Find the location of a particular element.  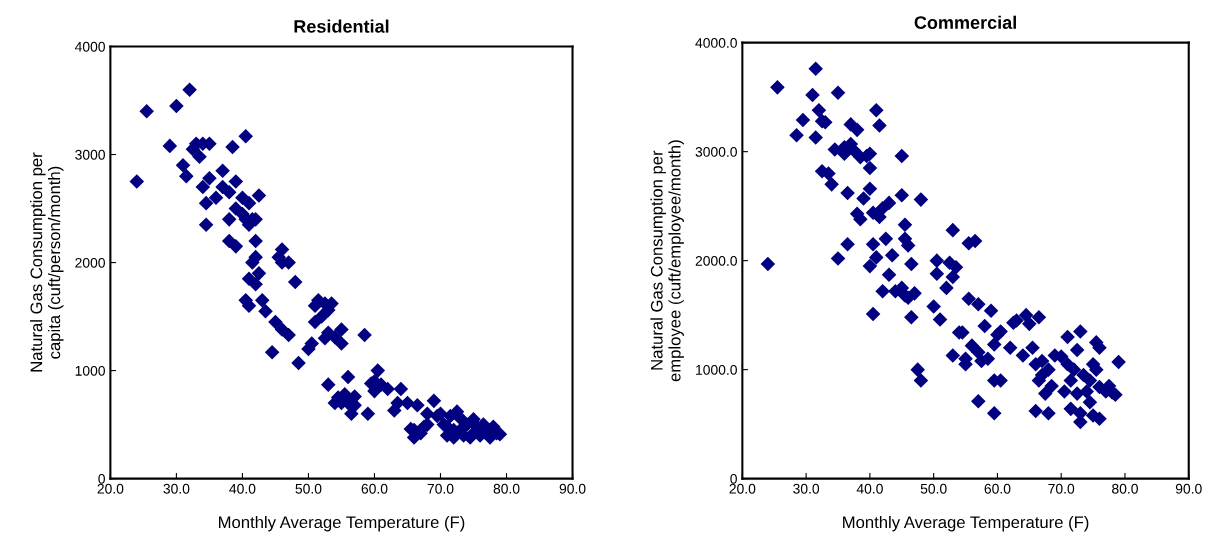

y-axis-title: Natural Gas Consumption per employee (cuft/employee/month) is located at coordinates (667, 261).